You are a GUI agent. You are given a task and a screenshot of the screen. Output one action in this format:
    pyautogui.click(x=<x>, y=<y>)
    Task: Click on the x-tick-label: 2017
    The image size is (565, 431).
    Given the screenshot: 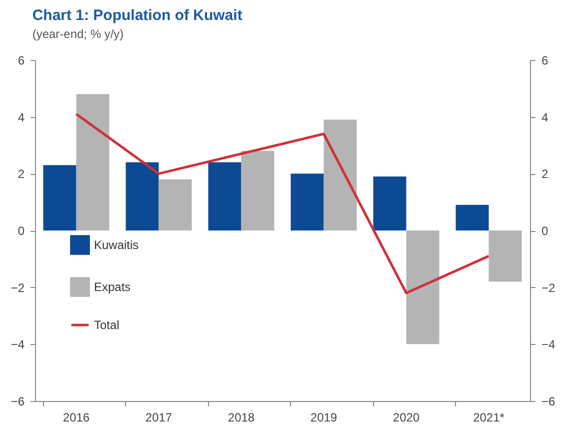 What is the action you would take?
    pyautogui.click(x=158, y=417)
    